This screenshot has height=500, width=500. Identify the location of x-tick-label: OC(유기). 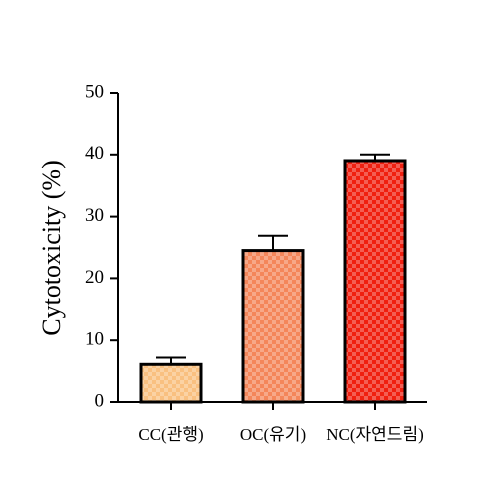
(273, 434).